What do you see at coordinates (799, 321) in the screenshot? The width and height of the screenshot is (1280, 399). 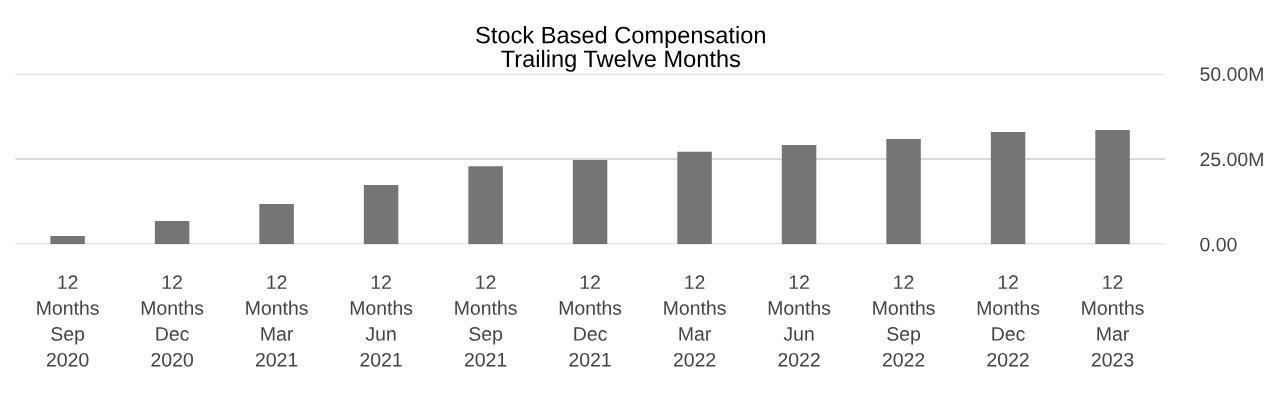 I see `x-tick-label: 12 Months Jun 2022` at bounding box center [799, 321].